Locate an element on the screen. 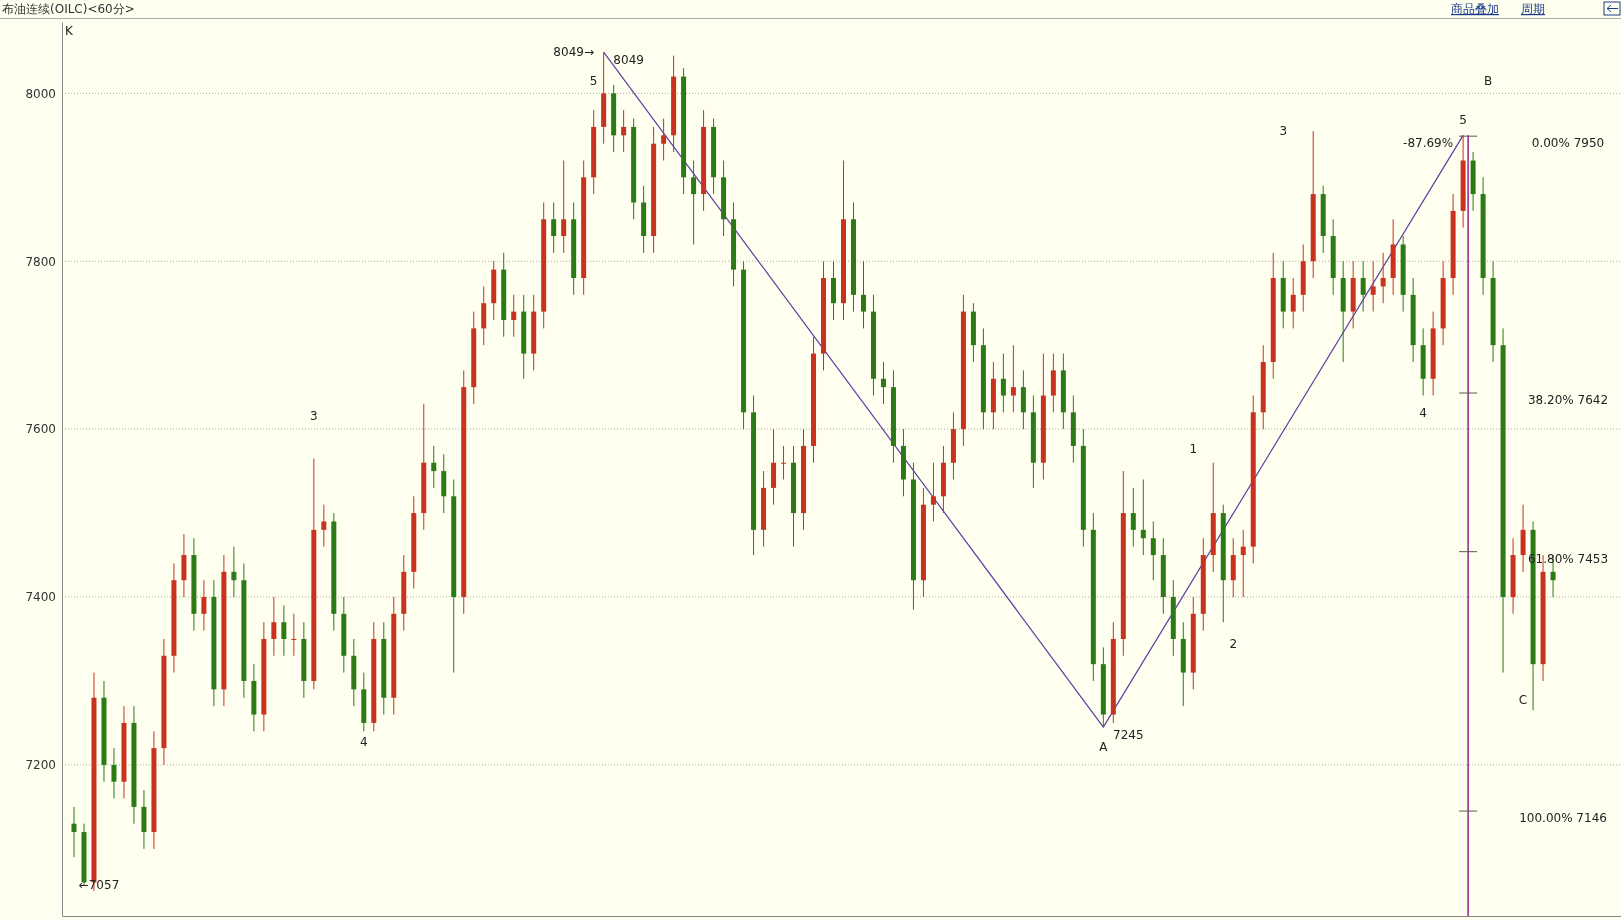 The image size is (1621, 920). y-tick-label: 8000 is located at coordinates (40, 93).